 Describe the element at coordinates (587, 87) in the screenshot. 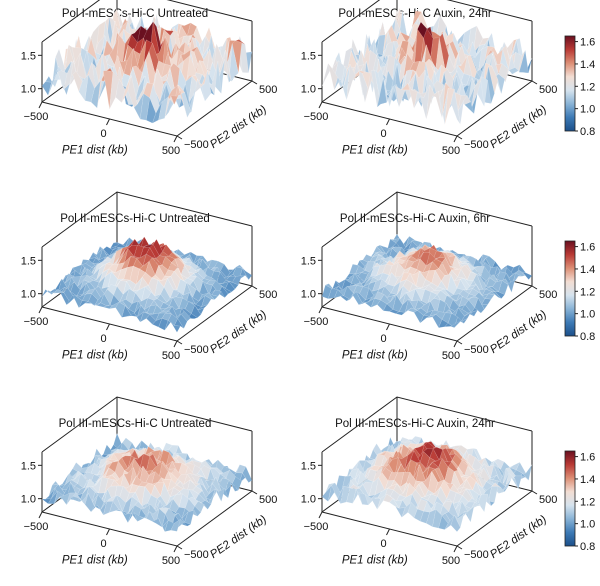

I see `colorbar-tick-label: 1.2` at that location.